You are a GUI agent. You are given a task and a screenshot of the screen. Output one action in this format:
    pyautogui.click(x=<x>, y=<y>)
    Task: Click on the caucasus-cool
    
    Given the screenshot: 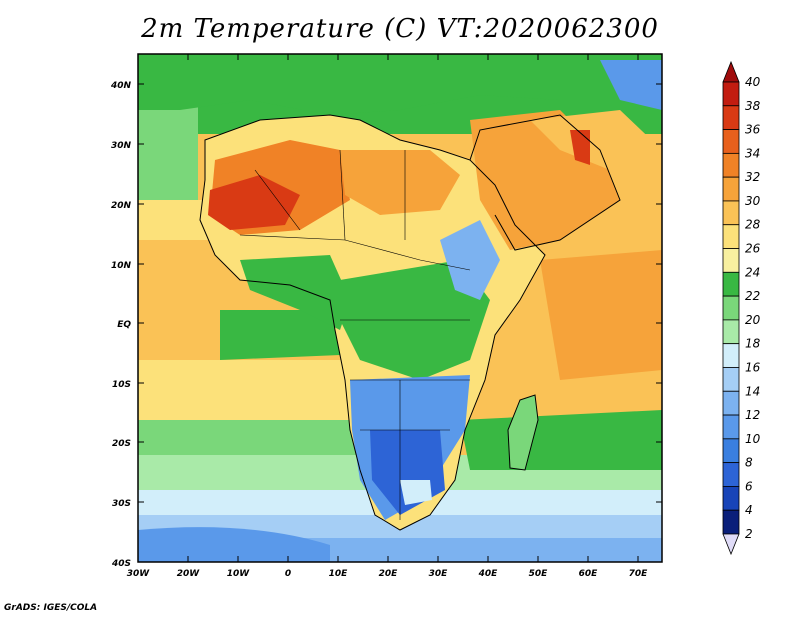 What is the action you would take?
    pyautogui.click(x=631, y=85)
    